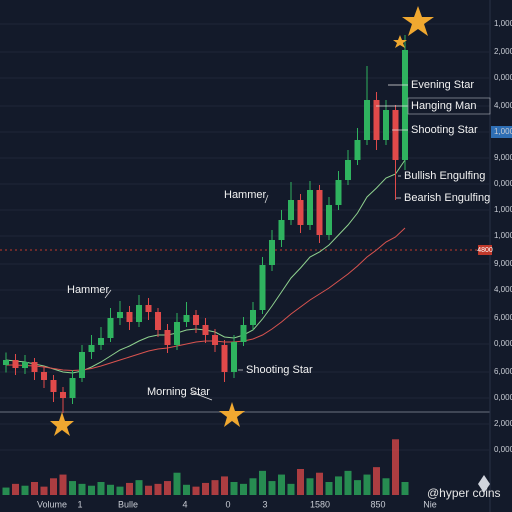 This screenshot has width=512, height=512. What do you see at coordinates (52, 504) in the screenshot?
I see `x-label: Volume` at bounding box center [52, 504].